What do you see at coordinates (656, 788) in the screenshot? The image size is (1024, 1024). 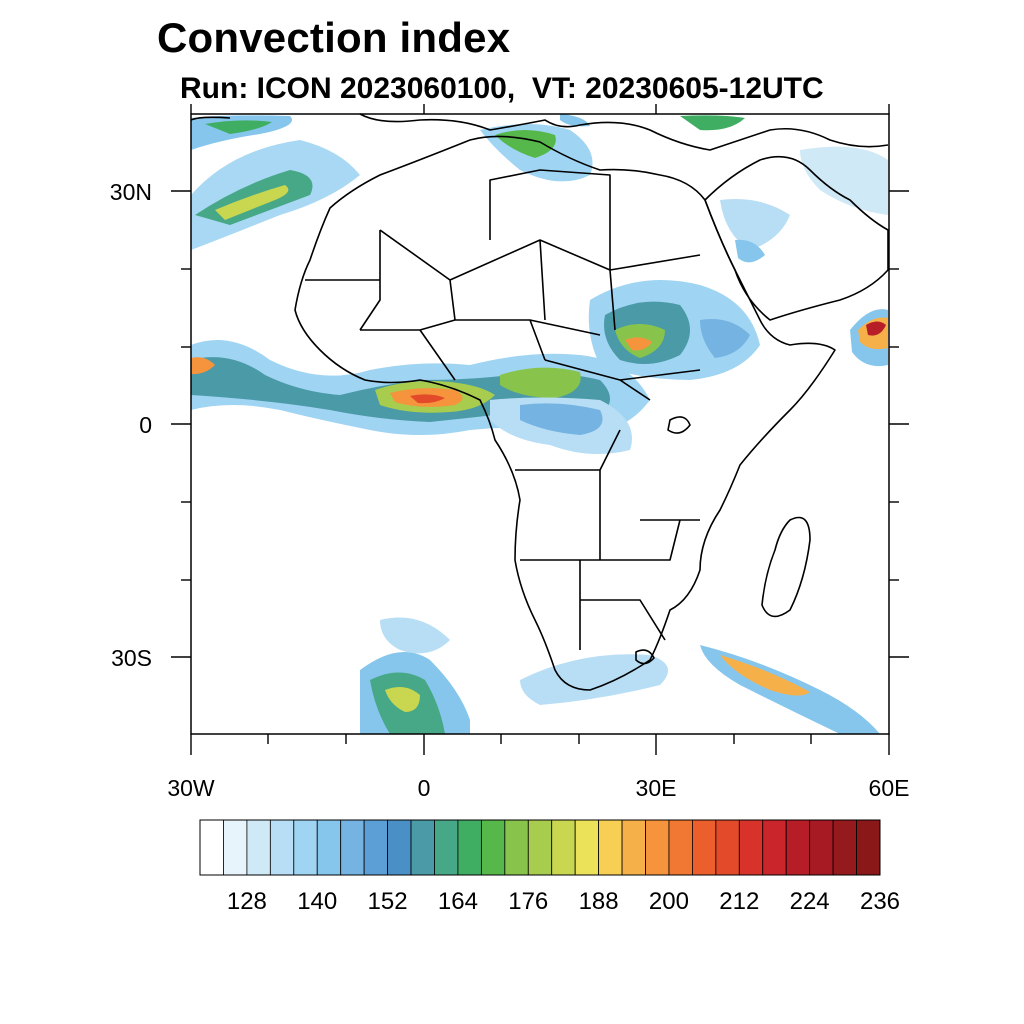 I see `lon-label-30e: 30E` at bounding box center [656, 788].